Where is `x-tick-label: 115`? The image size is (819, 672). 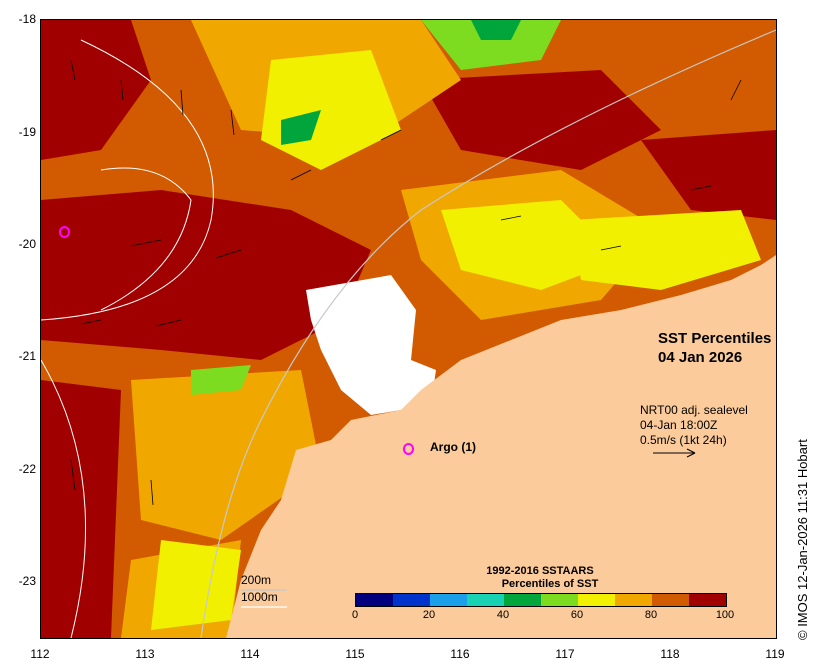
x-tick-label: 115 is located at coordinates (355, 654).